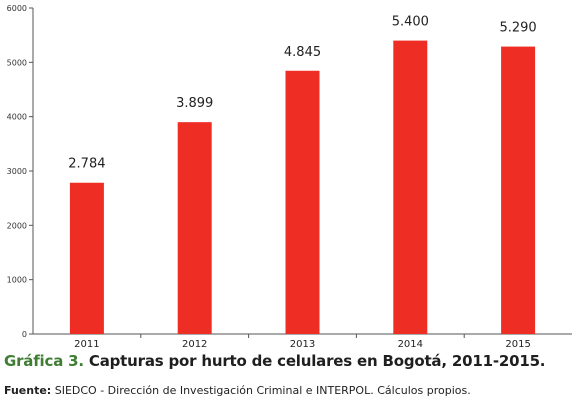 The width and height of the screenshot is (580, 412). I want to click on bar-2013, so click(302, 202).